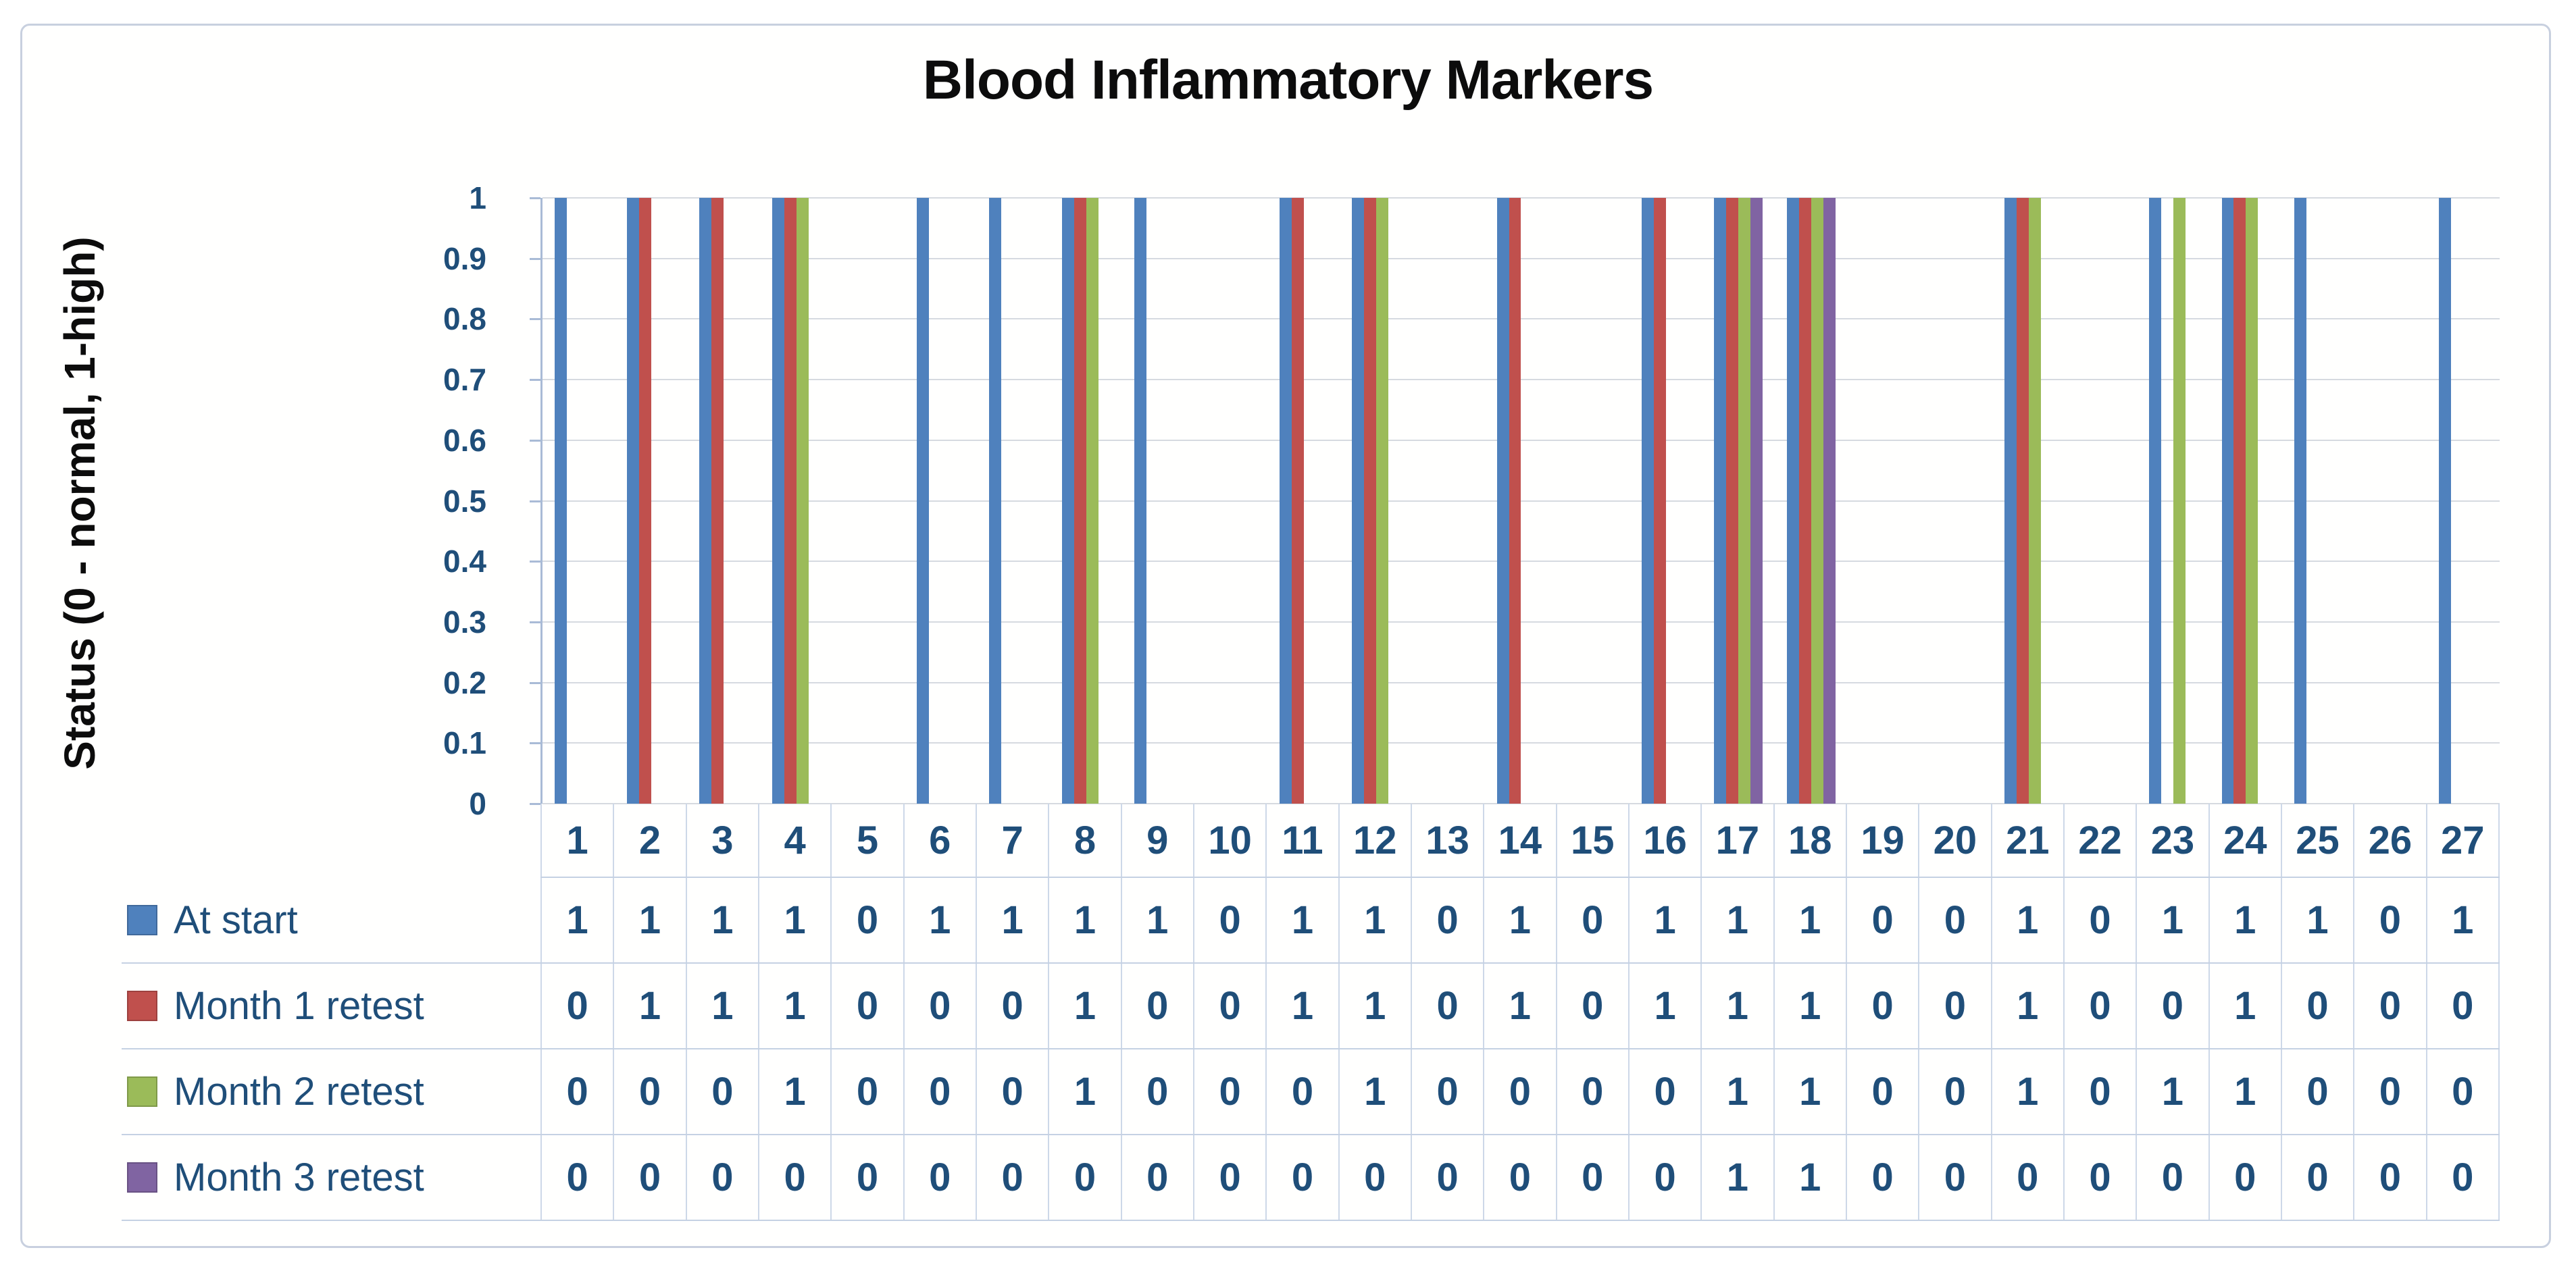 This screenshot has height=1273, width=2576. What do you see at coordinates (1881, 840) in the screenshot?
I see `x-tick-label: 19` at bounding box center [1881, 840].